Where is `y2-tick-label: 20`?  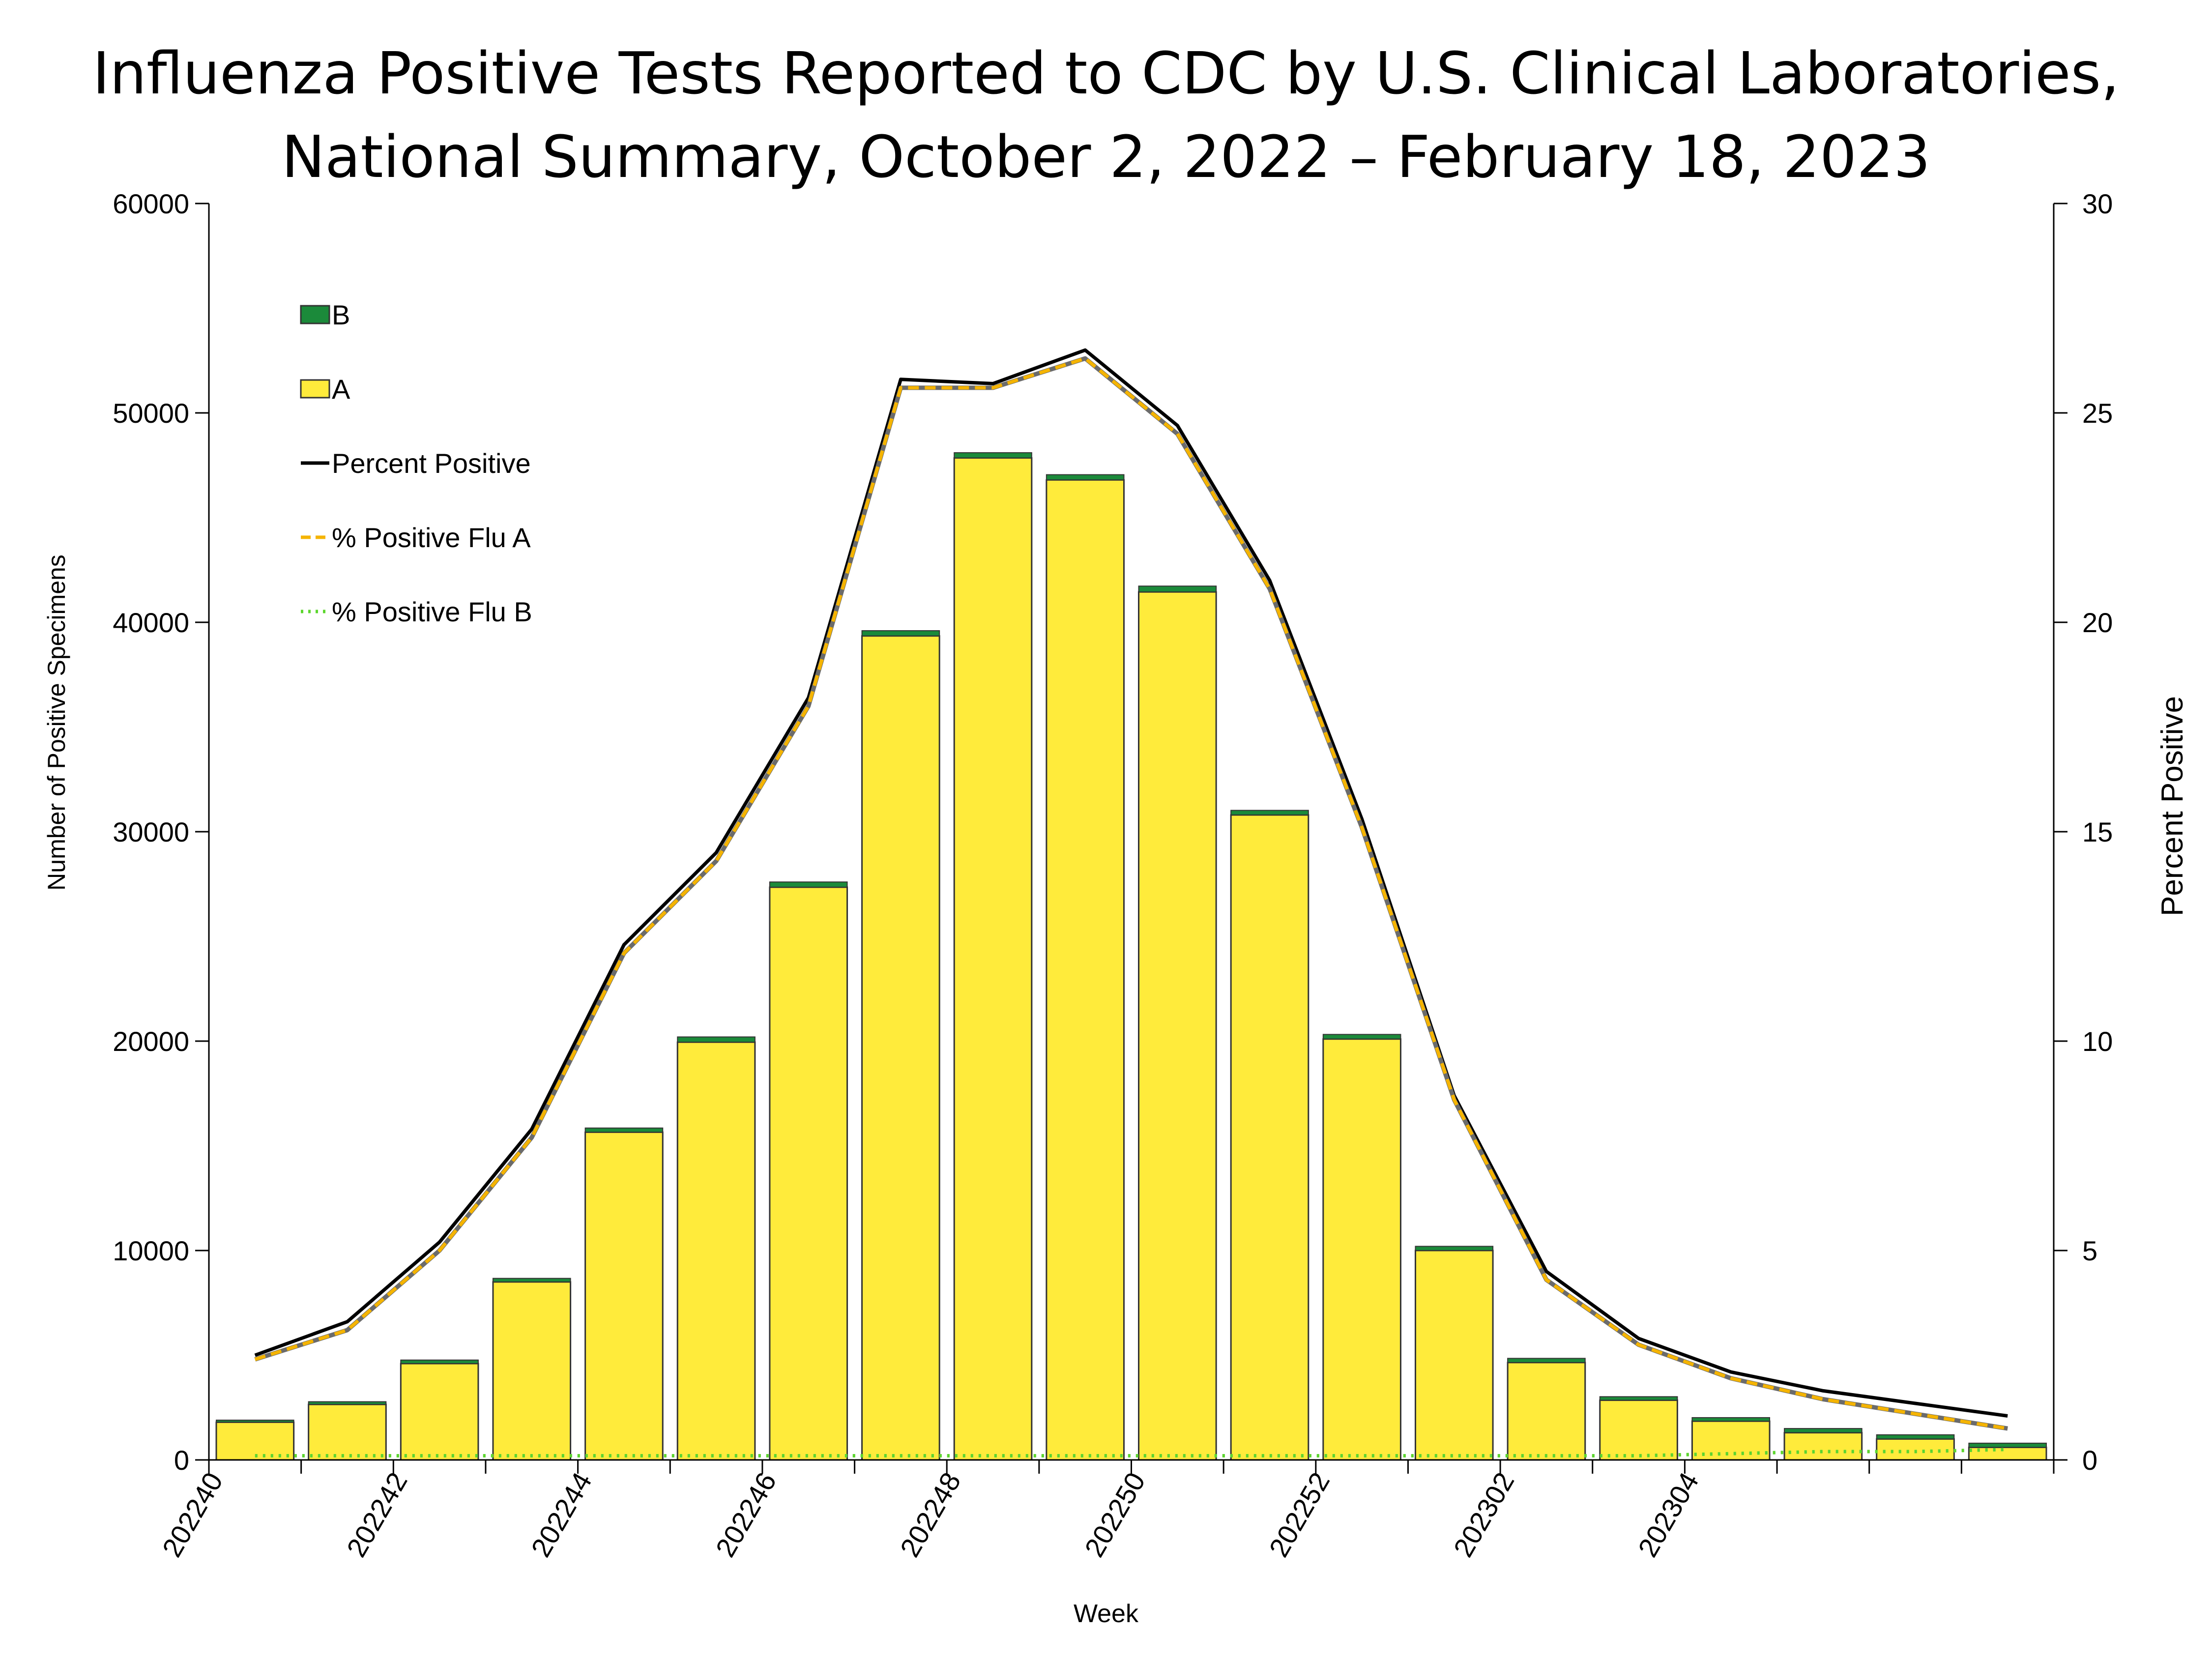
y2-tick-label: 20 is located at coordinates (2097, 622).